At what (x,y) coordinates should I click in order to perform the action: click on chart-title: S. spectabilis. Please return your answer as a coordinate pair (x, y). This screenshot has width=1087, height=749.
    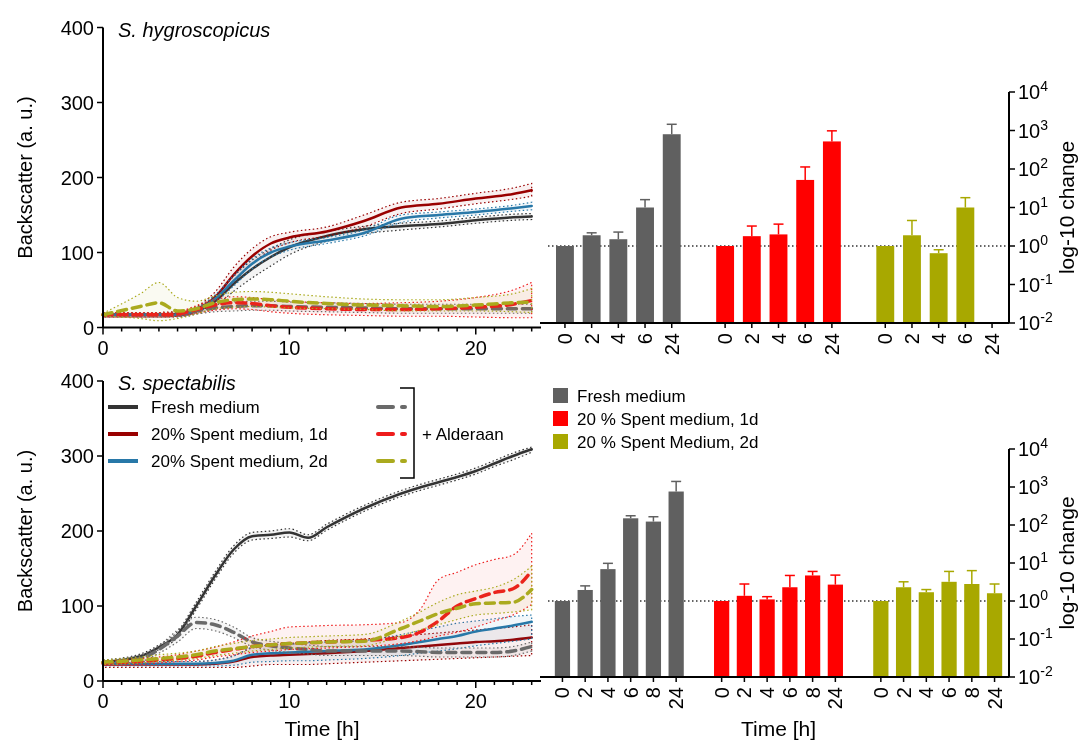
    Looking at the image, I should click on (177, 383).